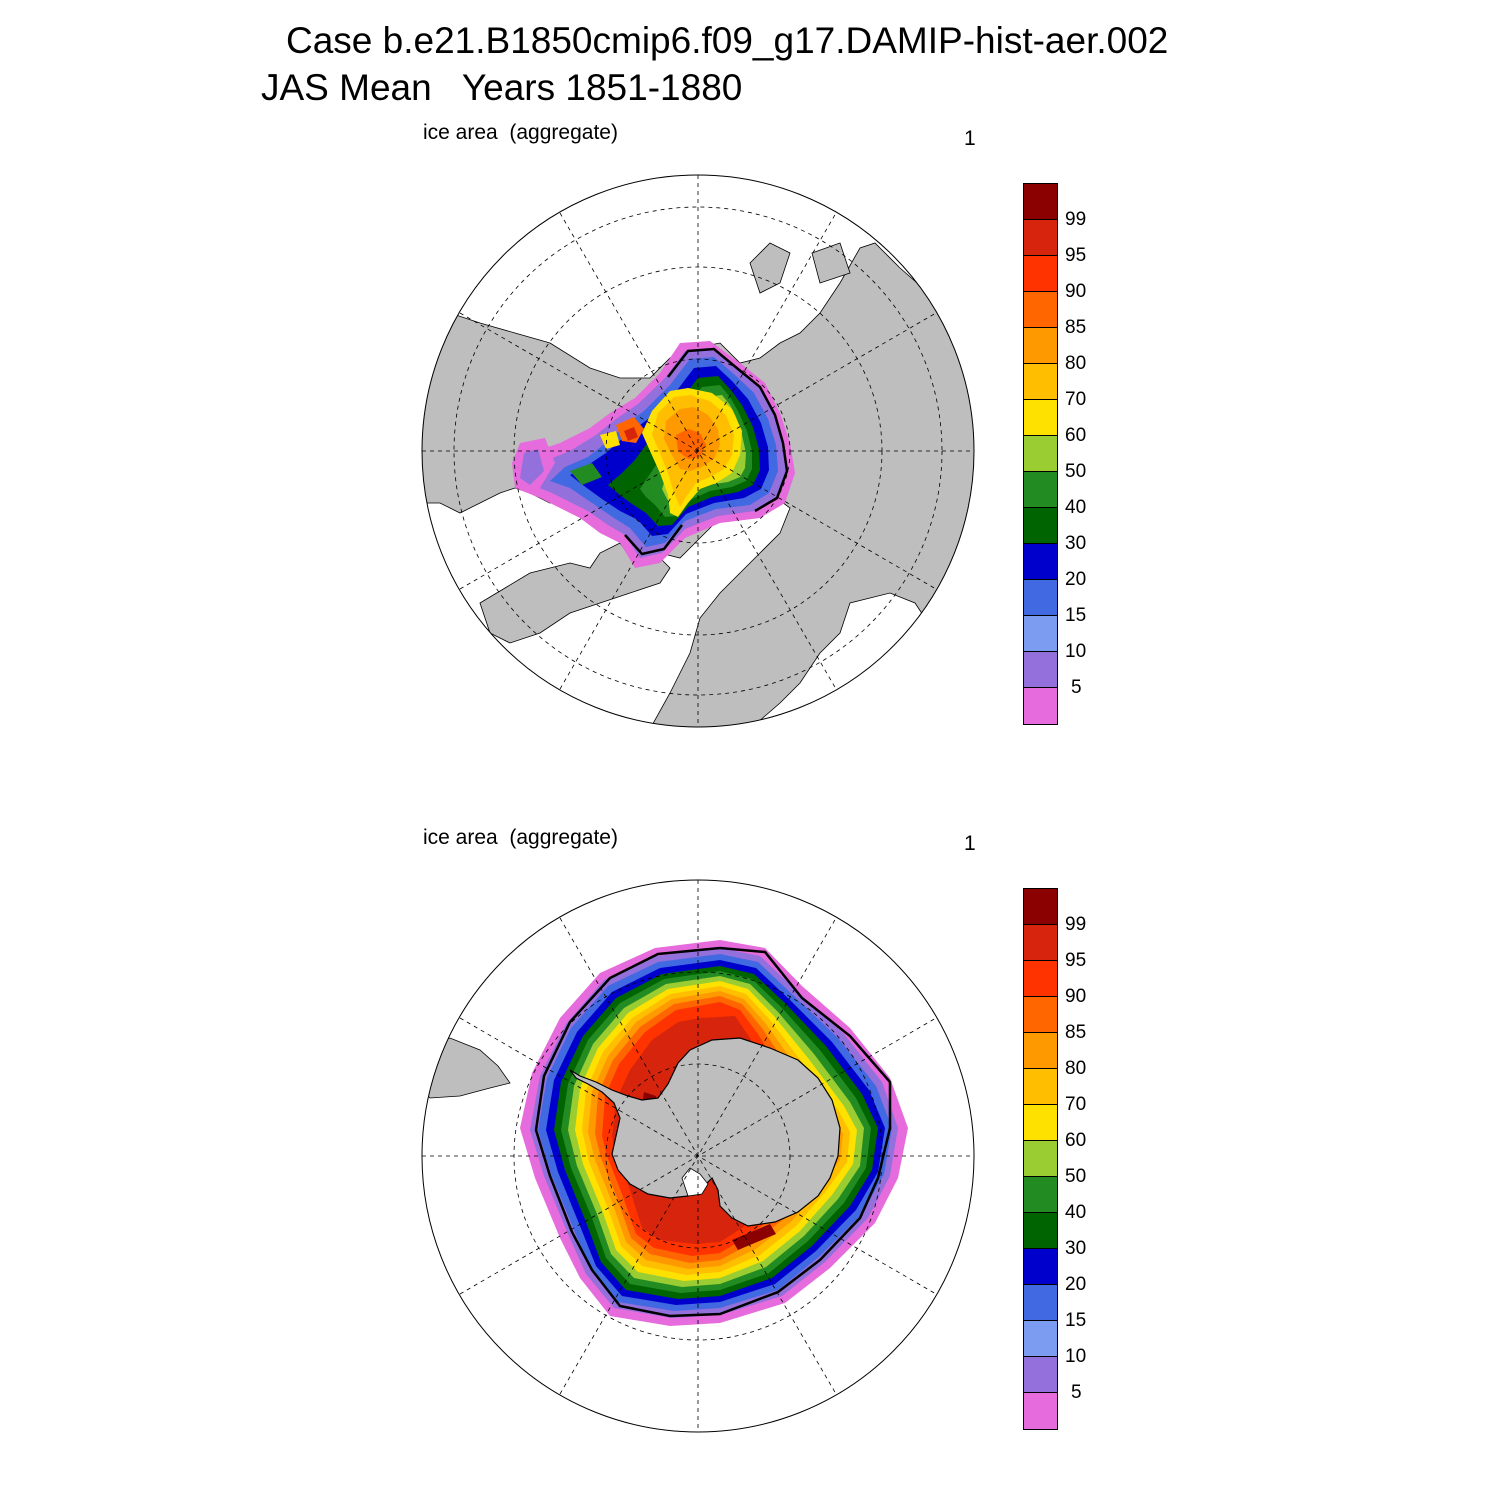  Describe the element at coordinates (970, 138) in the screenshot. I see `panel-1-number: 1` at that location.